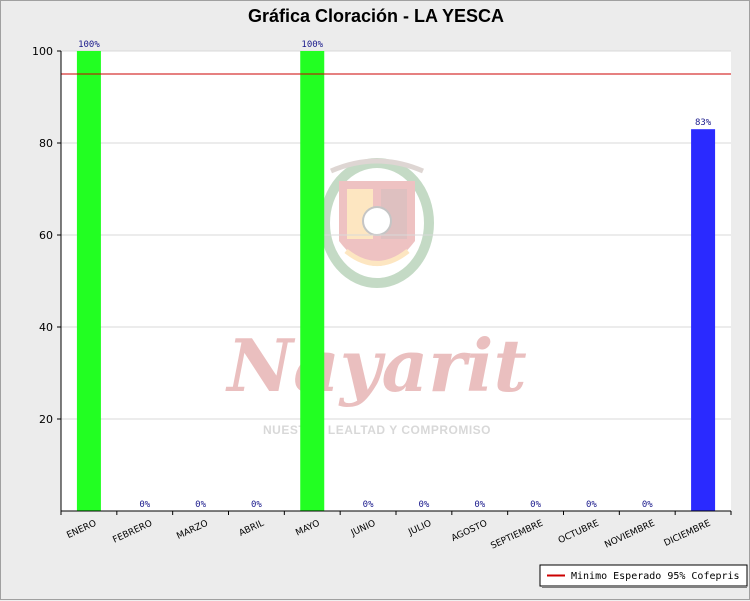 Image resolution: width=750 pixels, height=601 pixels. I want to click on data-label: 83%, so click(703, 123).